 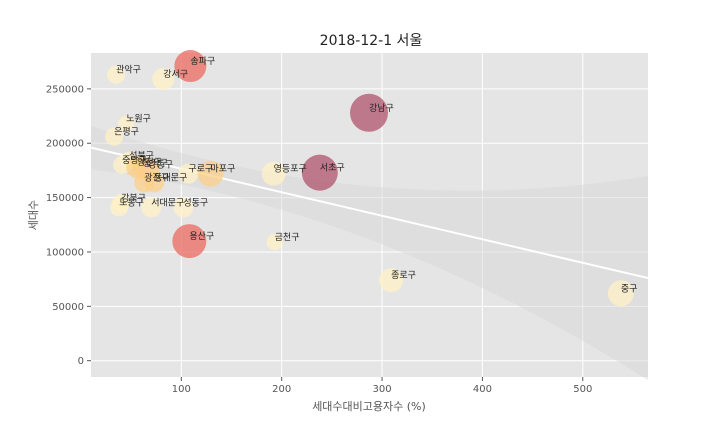 I want to click on data-point-label: 강서구, so click(x=175, y=74).